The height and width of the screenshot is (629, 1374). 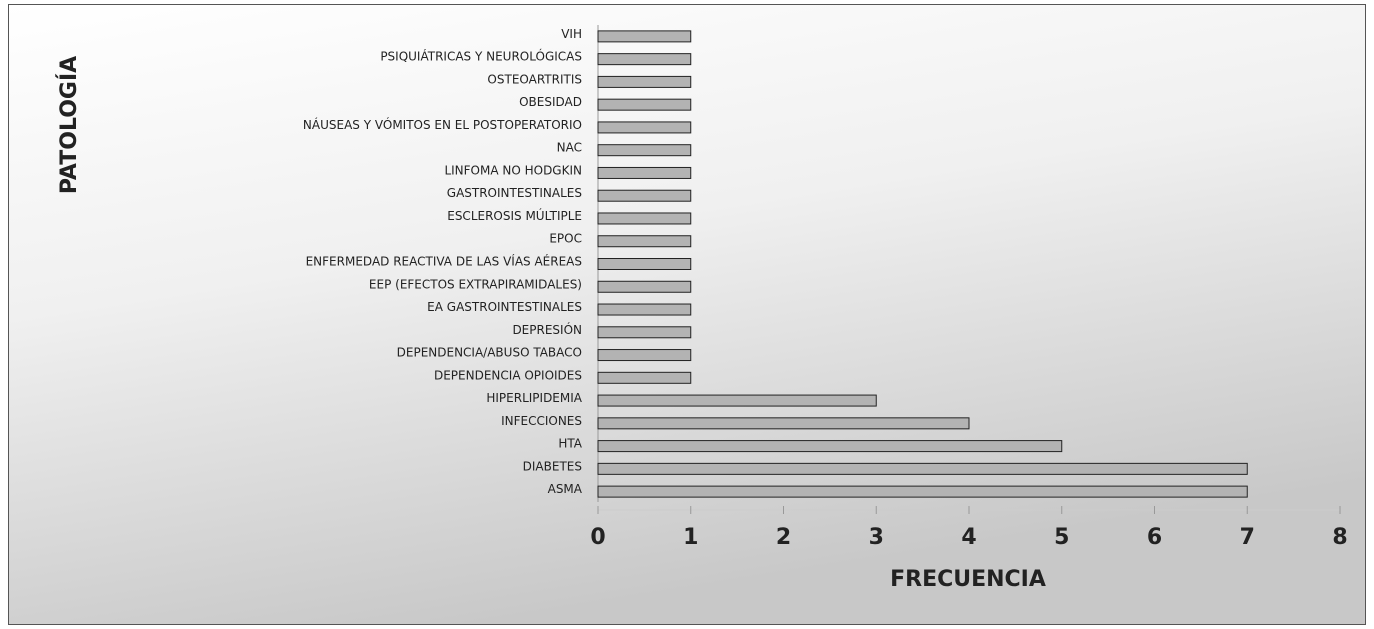 I want to click on x-tick-label: 5, so click(x=1061, y=537).